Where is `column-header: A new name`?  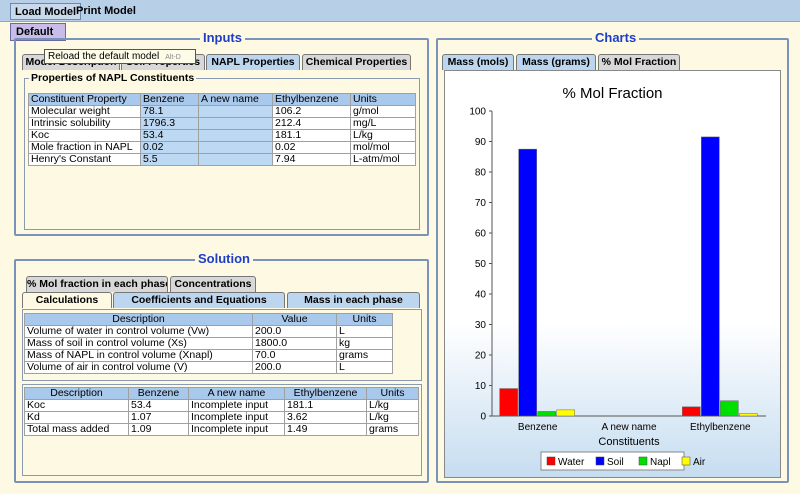 column-header: A new name is located at coordinates (236, 393).